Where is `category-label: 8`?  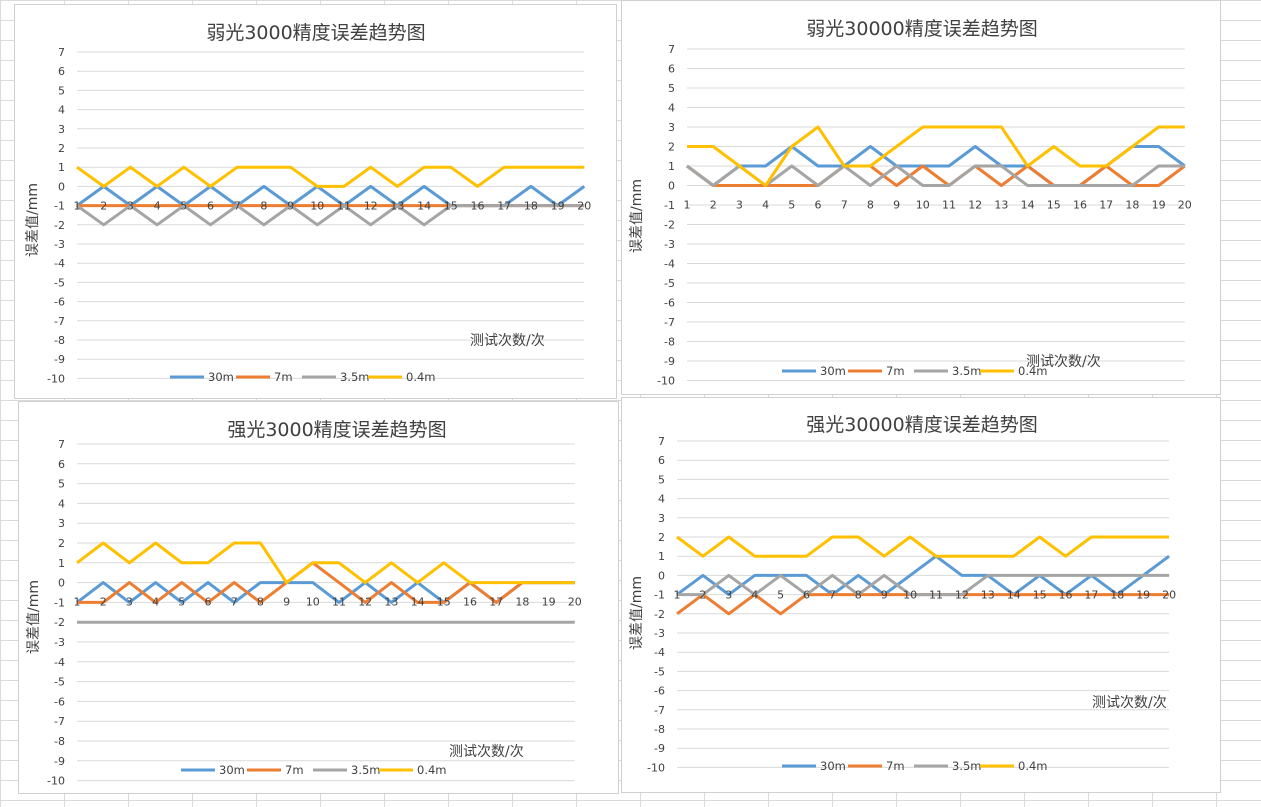 category-label: 8 is located at coordinates (263, 205).